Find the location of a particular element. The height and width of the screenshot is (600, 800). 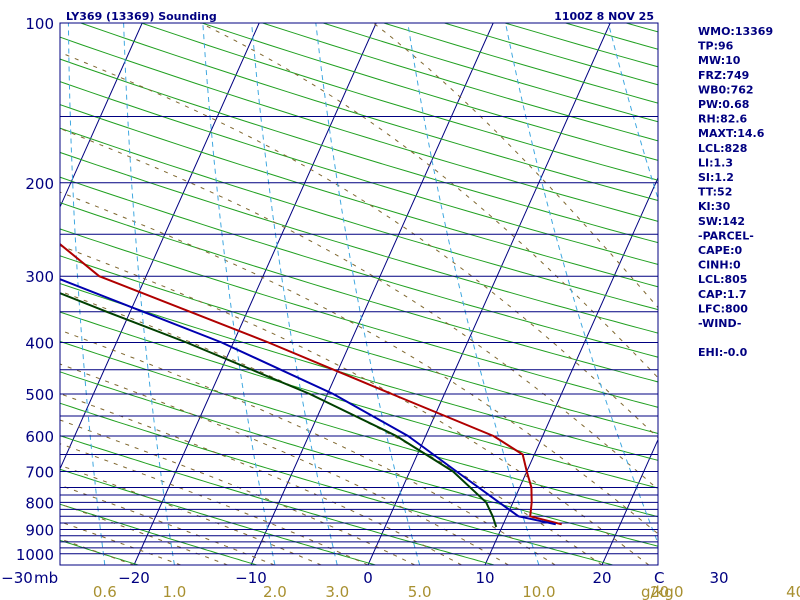

mixing-ratio-tick-label: 10.0 is located at coordinates (538, 591).